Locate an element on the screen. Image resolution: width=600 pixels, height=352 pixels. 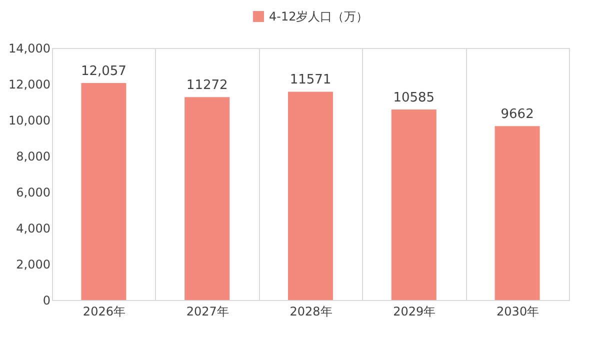
legend-label: 4-12岁人口（万） is located at coordinates (318, 17).